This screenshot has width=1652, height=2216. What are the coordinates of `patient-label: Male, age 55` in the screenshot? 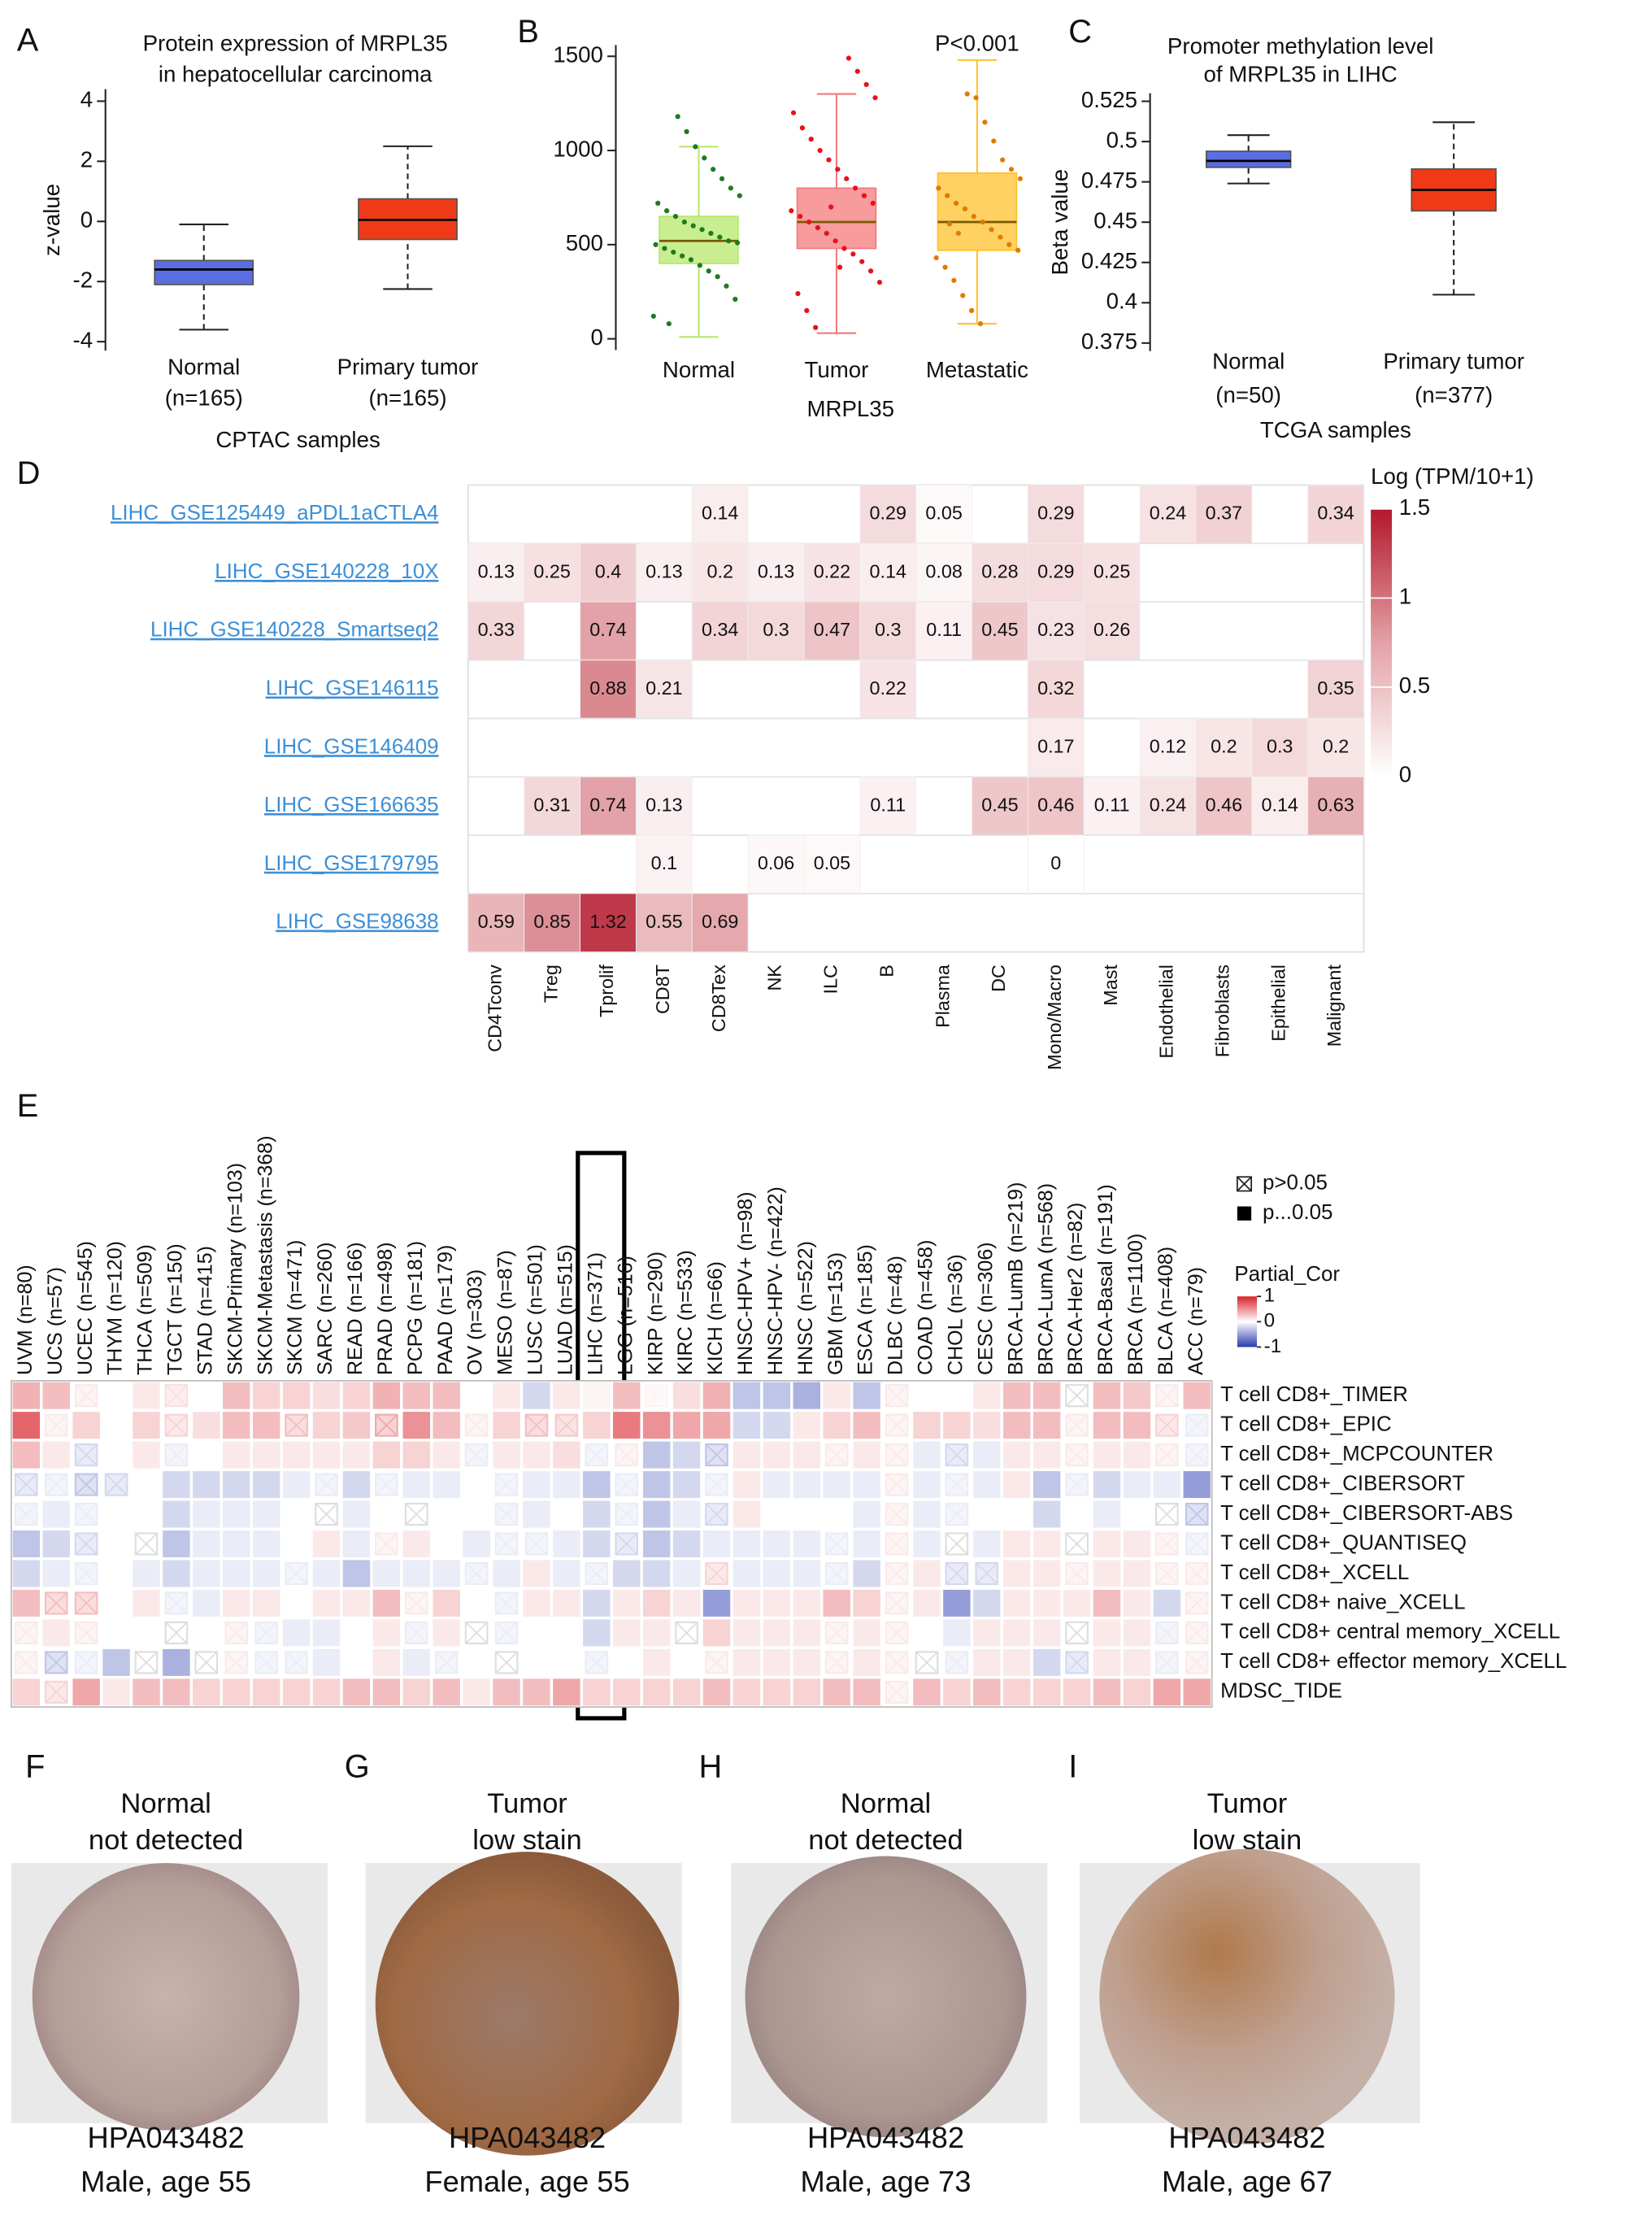 It's located at (165, 2181).